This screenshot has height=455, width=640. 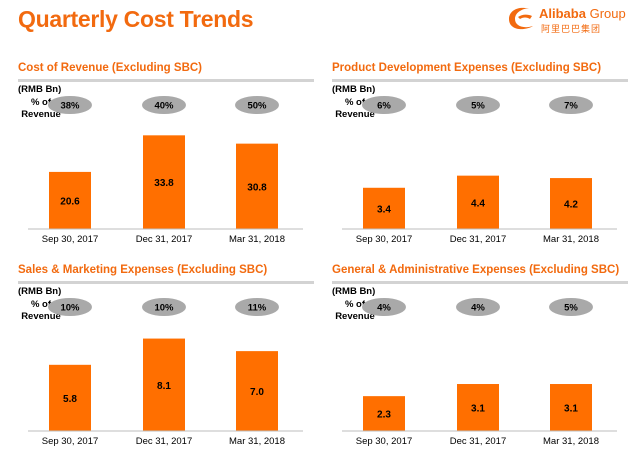 What do you see at coordinates (136, 19) in the screenshot?
I see `page-title: Quarterly Cost Trends` at bounding box center [136, 19].